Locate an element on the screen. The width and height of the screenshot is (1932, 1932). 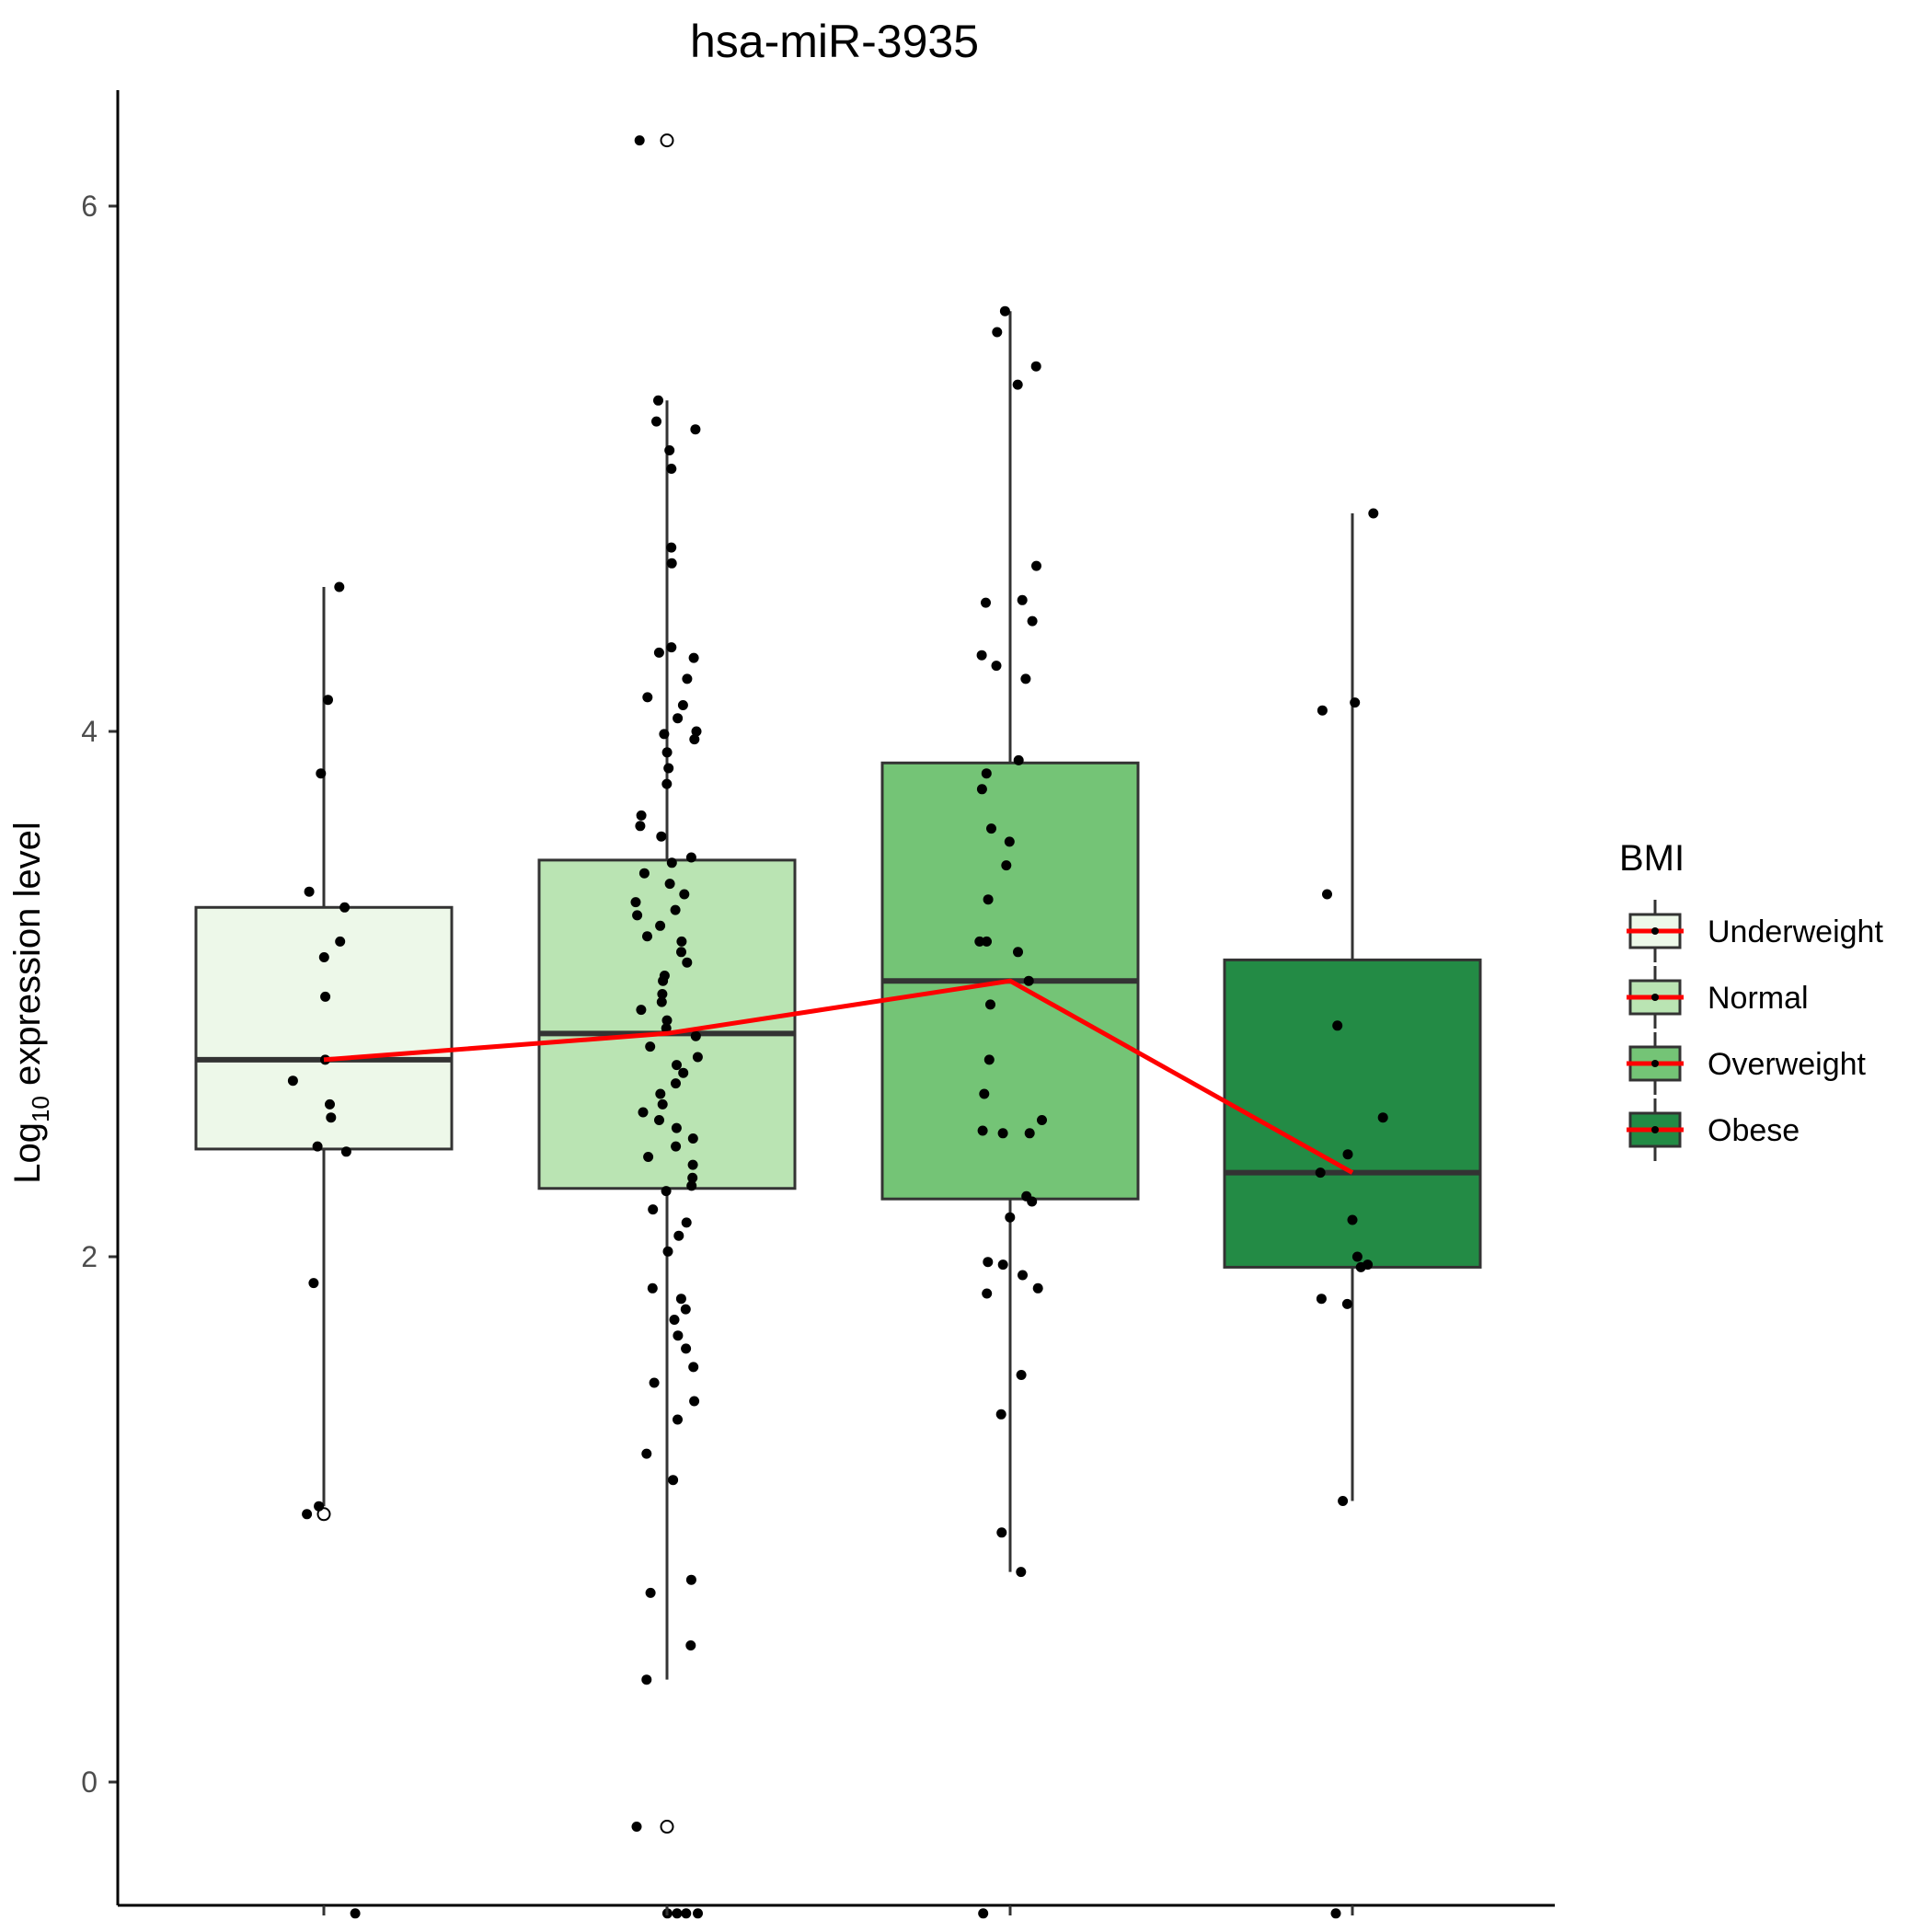
y-tick-label: 2 is located at coordinates (89, 1256).